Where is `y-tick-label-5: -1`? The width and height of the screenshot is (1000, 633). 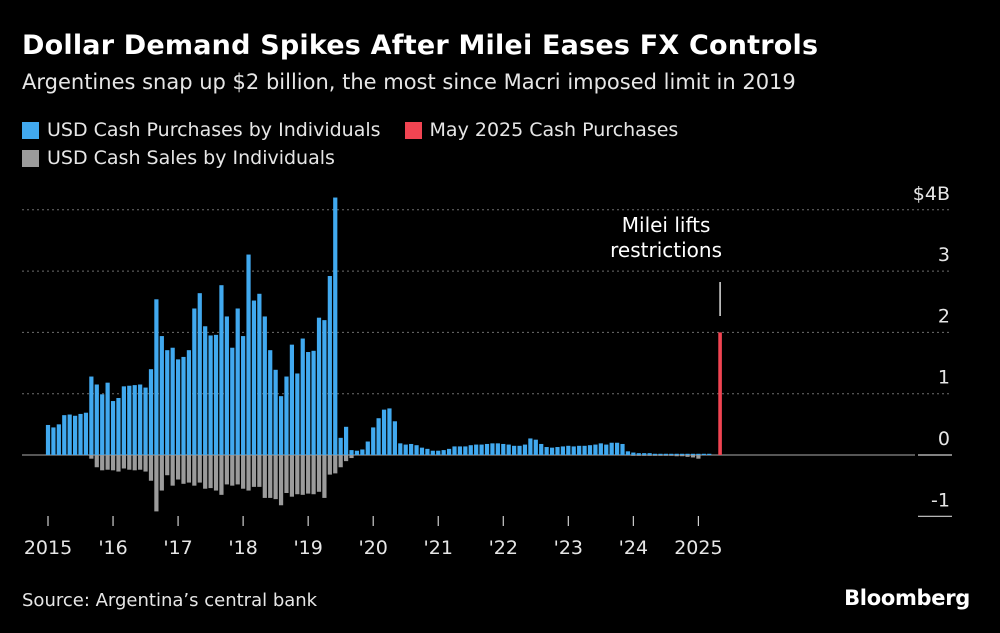 y-tick-label-5: -1 is located at coordinates (940, 500).